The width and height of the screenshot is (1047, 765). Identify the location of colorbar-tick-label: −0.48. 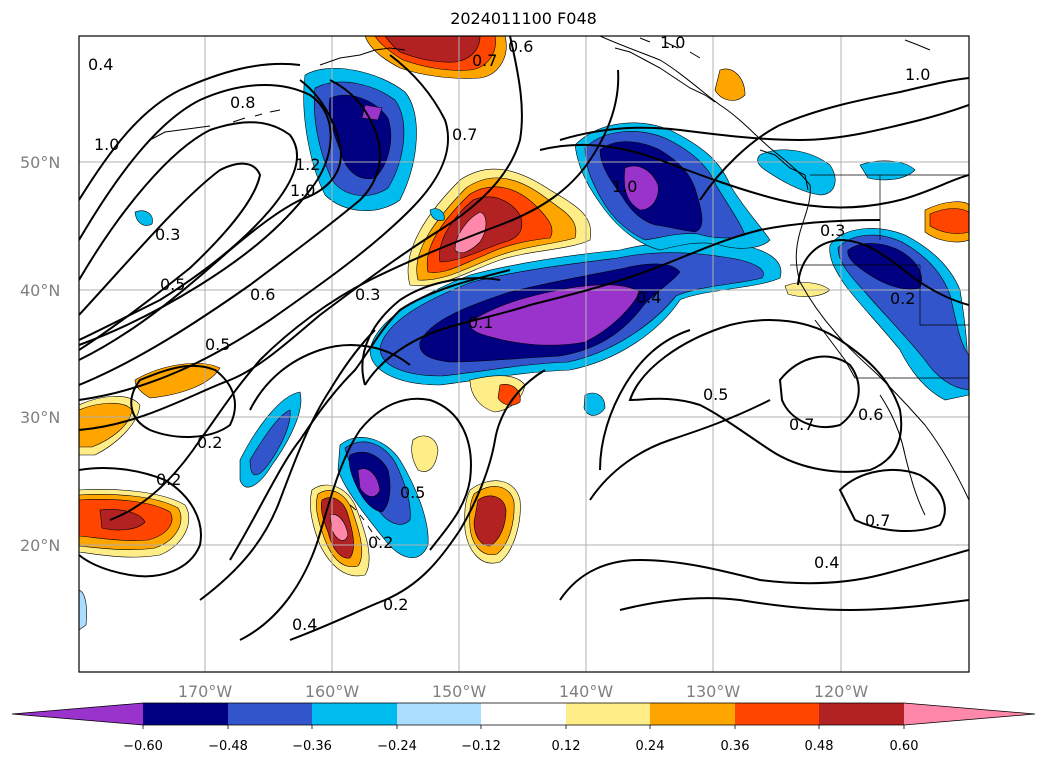
(228, 746).